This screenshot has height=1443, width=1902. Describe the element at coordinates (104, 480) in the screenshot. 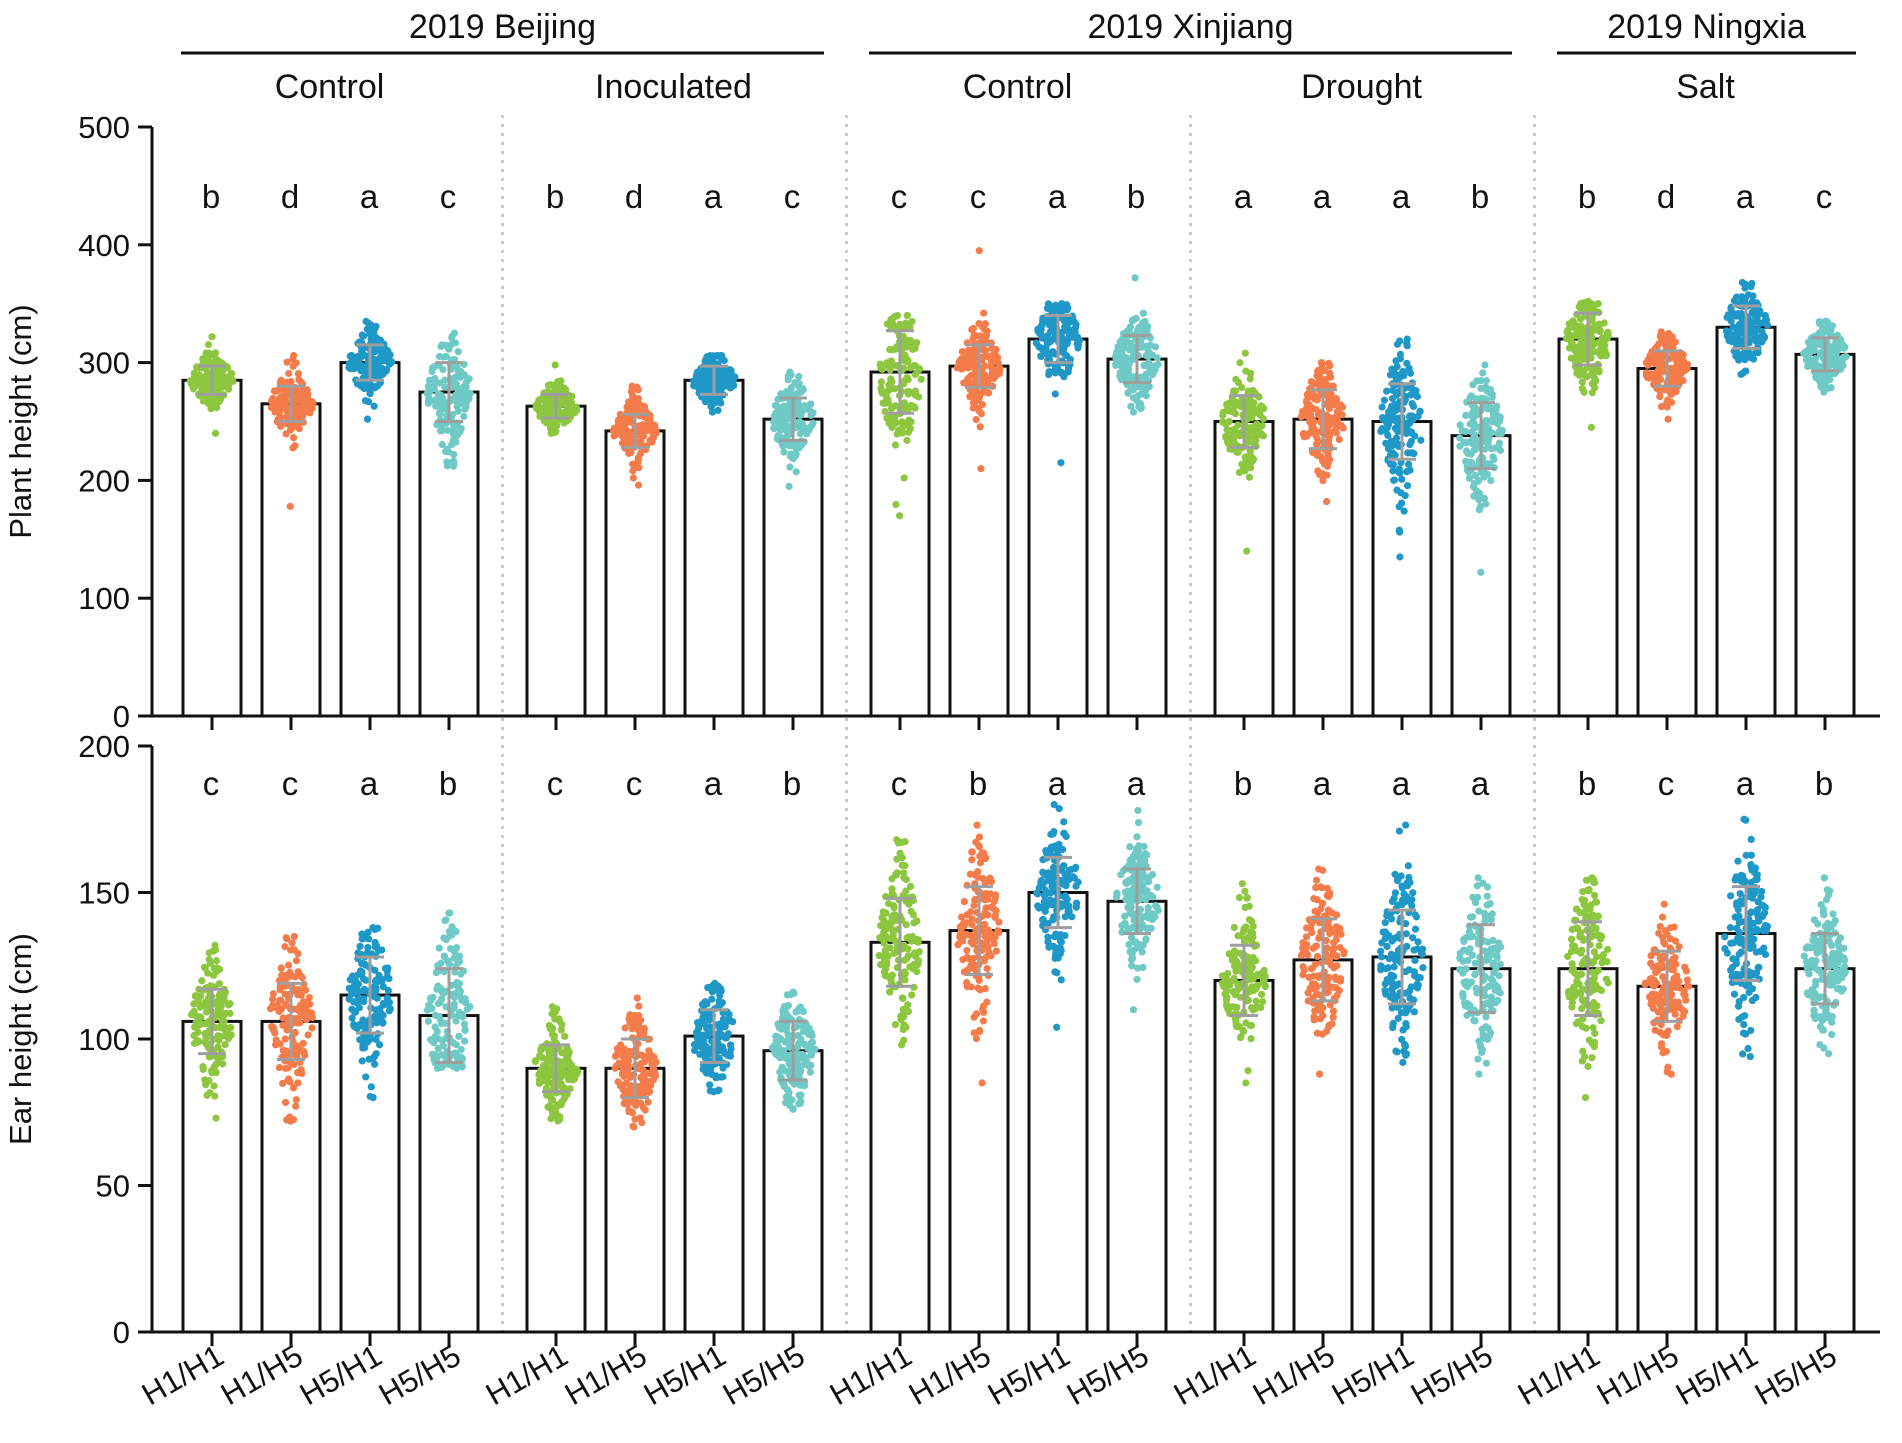

I see `y-tick-label: 200` at that location.